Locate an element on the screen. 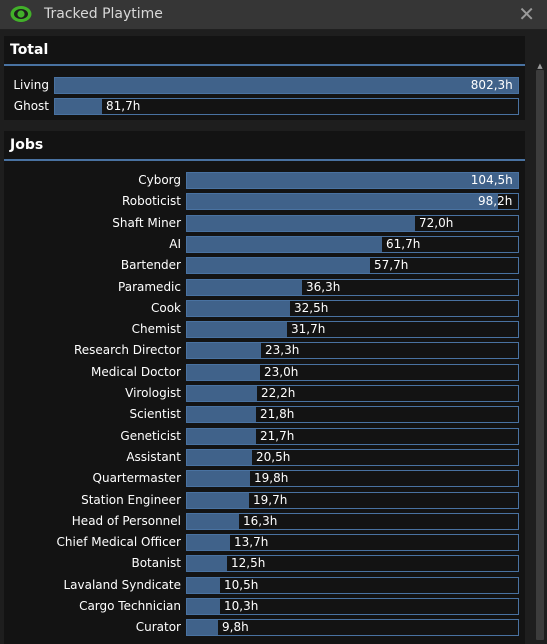 This screenshot has width=547, height=644. jobs-progress-bar: 10,5h is located at coordinates (352, 585).